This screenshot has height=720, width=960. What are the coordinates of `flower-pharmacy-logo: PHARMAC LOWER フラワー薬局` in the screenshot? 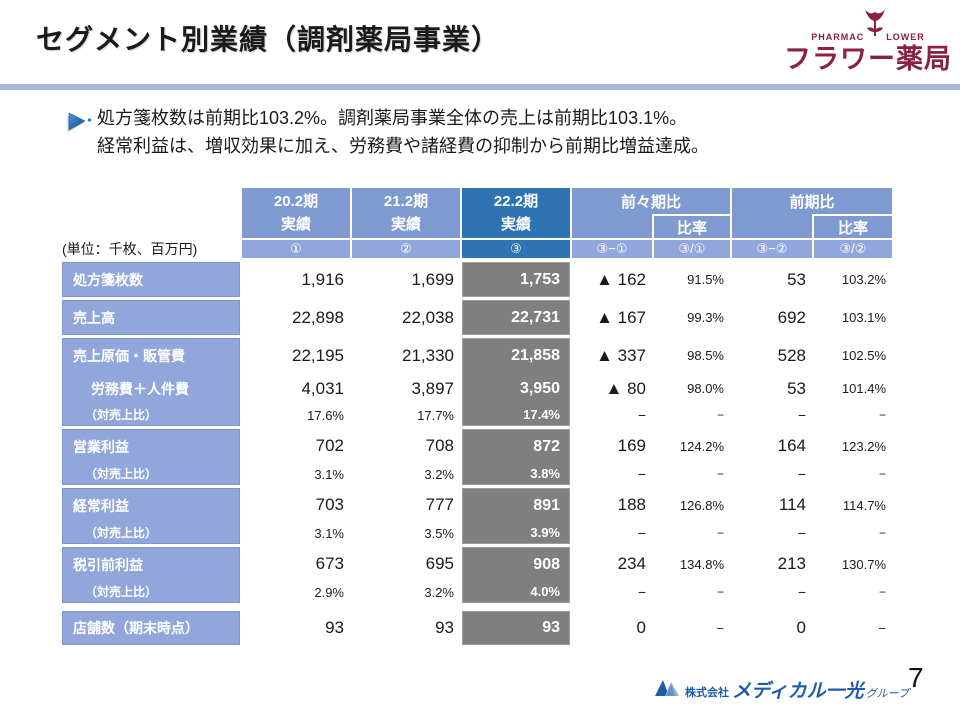 It's located at (868, 42).